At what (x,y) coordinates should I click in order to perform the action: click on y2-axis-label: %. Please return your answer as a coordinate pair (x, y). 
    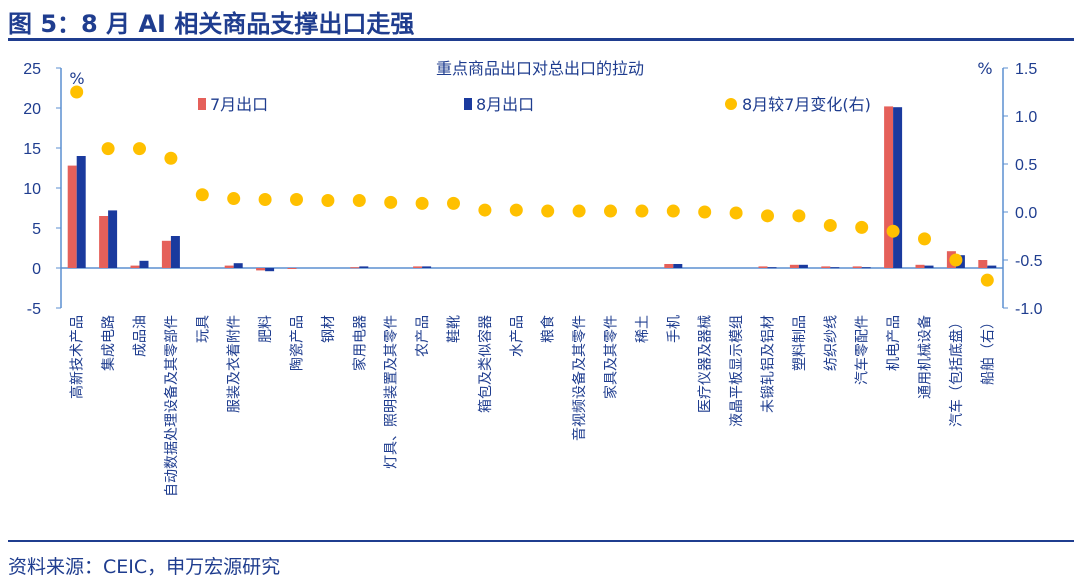
    Looking at the image, I should click on (984, 68).